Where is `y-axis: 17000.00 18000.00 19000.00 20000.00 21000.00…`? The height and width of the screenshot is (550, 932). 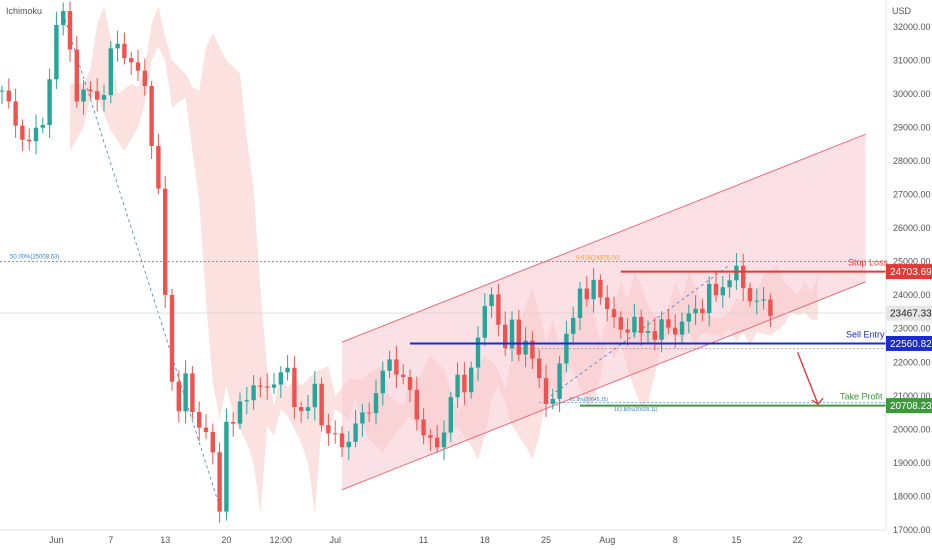
y-axis: 17000.00 18000.00 19000.00 20000.00 21000.00… is located at coordinates (912, 278).